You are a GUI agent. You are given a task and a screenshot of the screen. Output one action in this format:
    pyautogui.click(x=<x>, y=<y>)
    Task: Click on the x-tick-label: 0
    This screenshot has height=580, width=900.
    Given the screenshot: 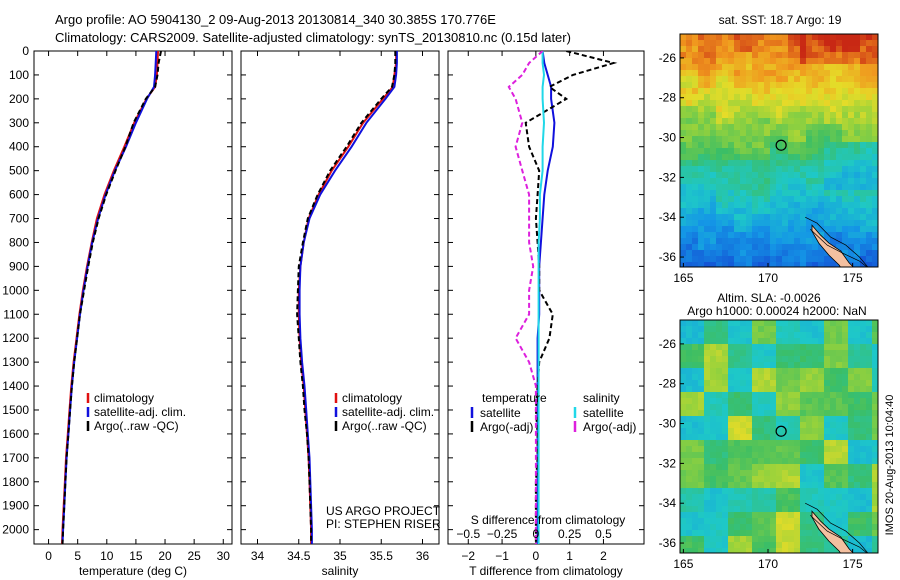 What is the action you would take?
    pyautogui.click(x=48, y=556)
    